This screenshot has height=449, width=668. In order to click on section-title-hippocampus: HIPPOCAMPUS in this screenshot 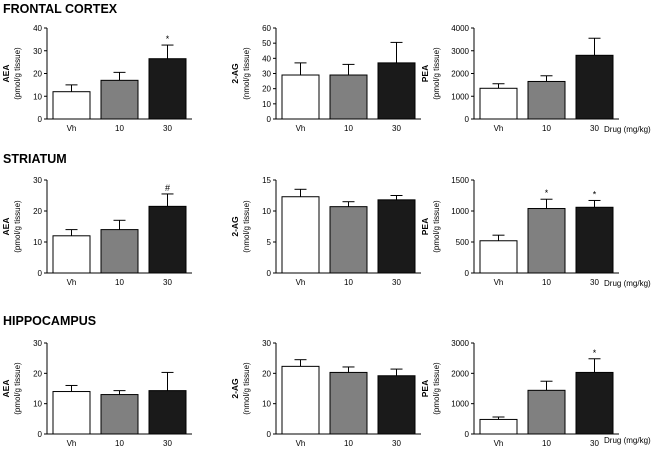, I will do `click(49, 321)`.